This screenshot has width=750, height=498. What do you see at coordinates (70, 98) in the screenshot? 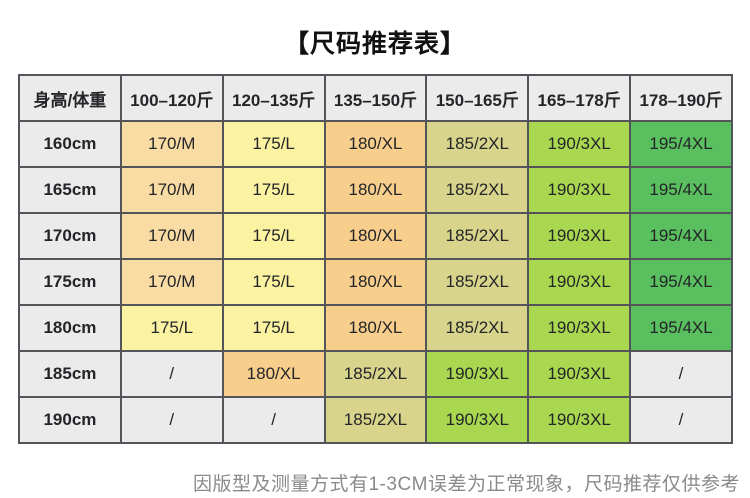
I see `column-header: 身高/体重` at bounding box center [70, 98].